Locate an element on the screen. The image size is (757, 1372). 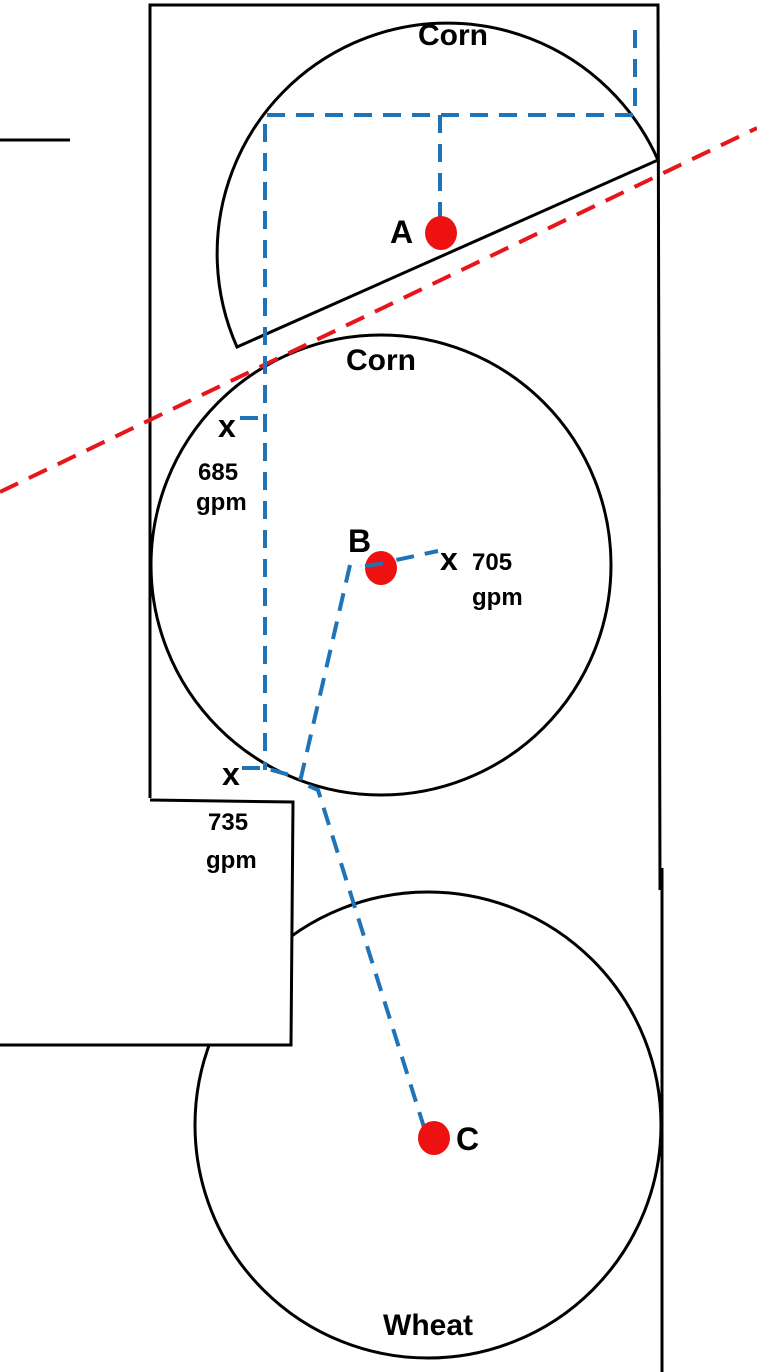
field-boundary is located at coordinates (147, 922).